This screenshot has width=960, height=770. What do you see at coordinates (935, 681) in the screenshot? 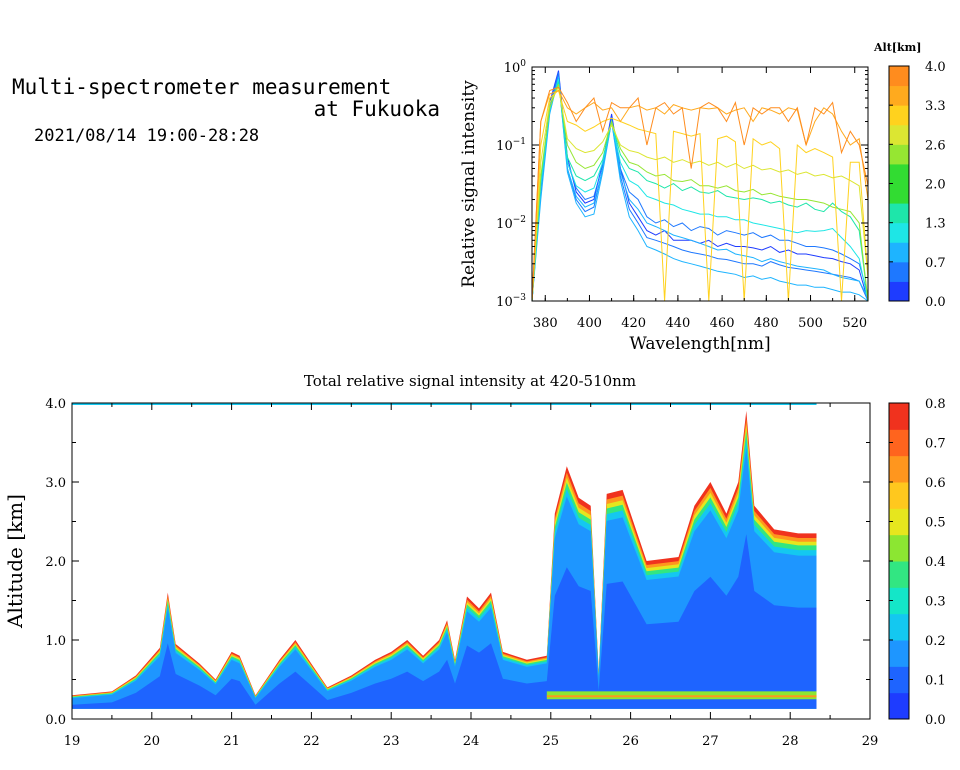
I see `intensity-colorbar-tick-label: 0.1` at bounding box center [935, 681].